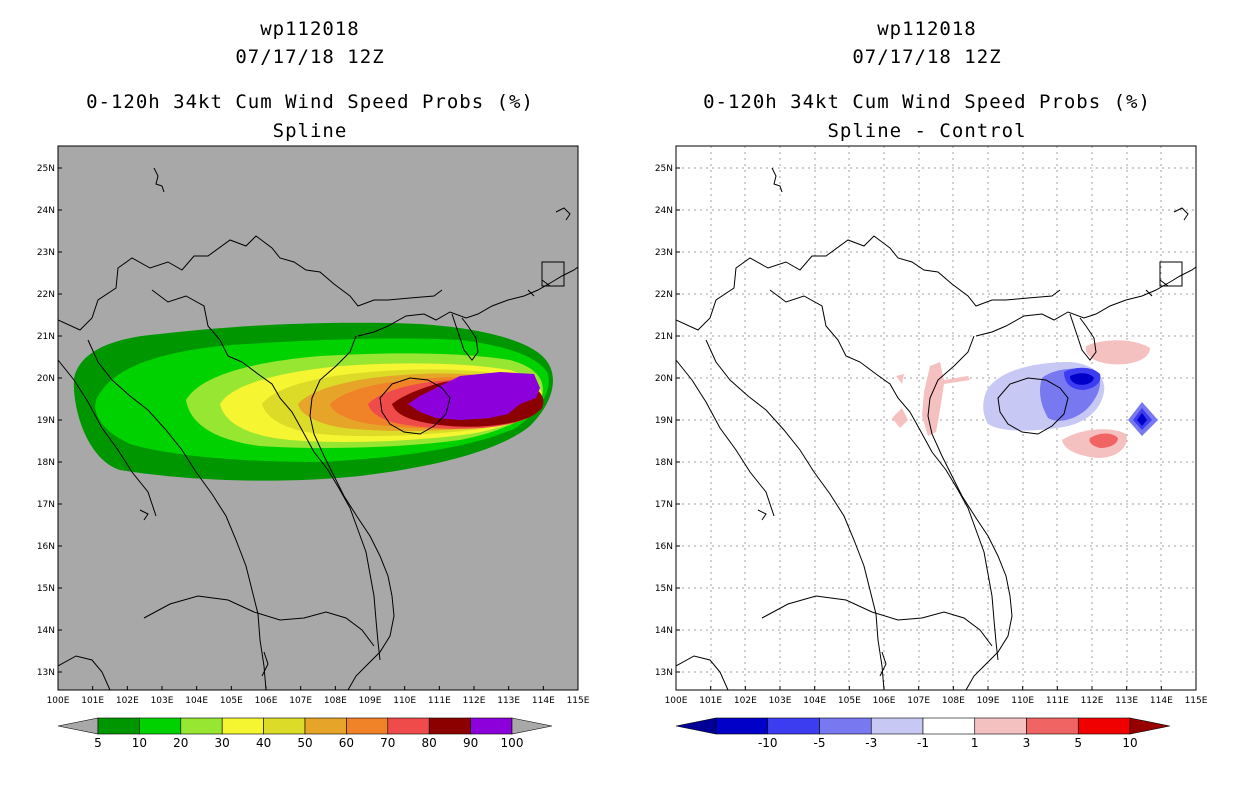 The image size is (1236, 800). What do you see at coordinates (927, 57) in the screenshot?
I see `right-title-datetime: 07/17/18 12Z` at bounding box center [927, 57].